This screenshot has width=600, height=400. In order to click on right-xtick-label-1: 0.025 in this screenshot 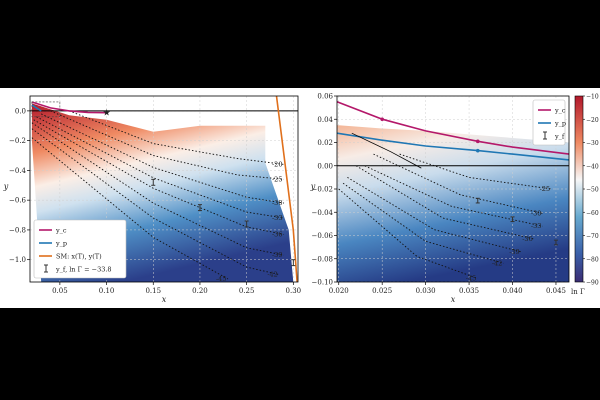, I will do `click(382, 291)`.